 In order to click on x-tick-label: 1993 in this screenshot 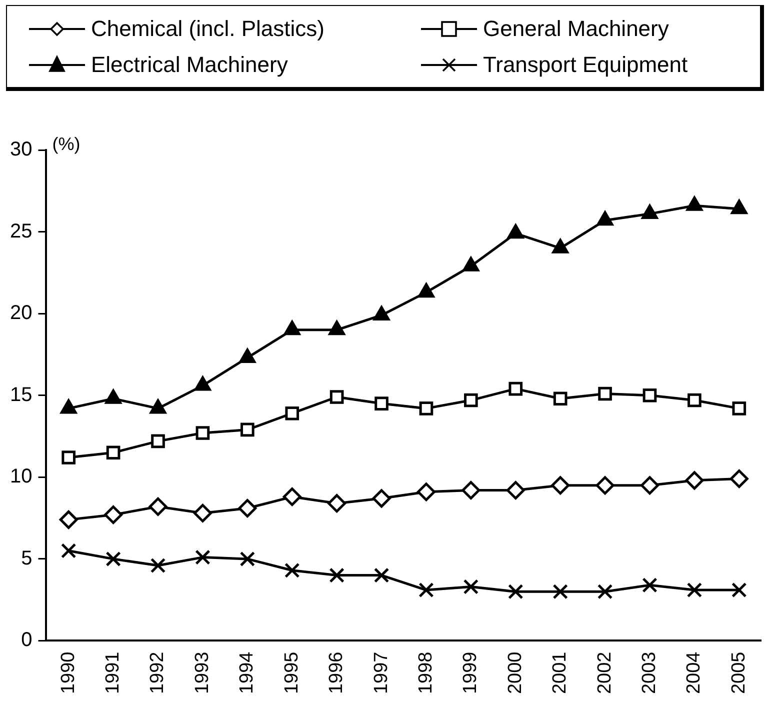, I will do `click(202, 673)`.